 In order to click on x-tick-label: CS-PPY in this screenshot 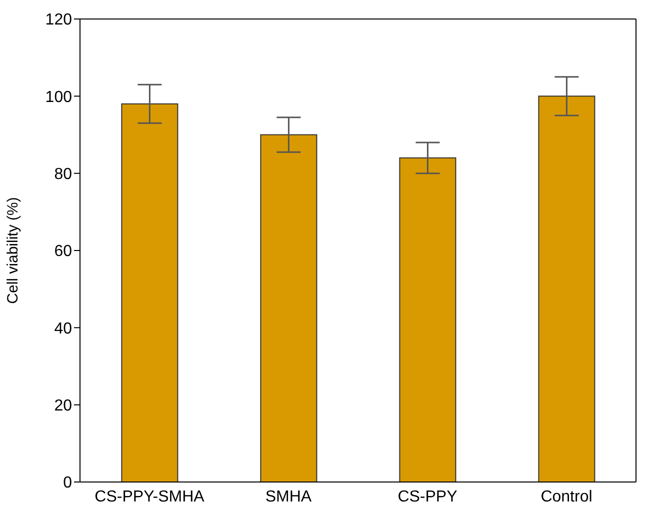, I will do `click(428, 497)`.